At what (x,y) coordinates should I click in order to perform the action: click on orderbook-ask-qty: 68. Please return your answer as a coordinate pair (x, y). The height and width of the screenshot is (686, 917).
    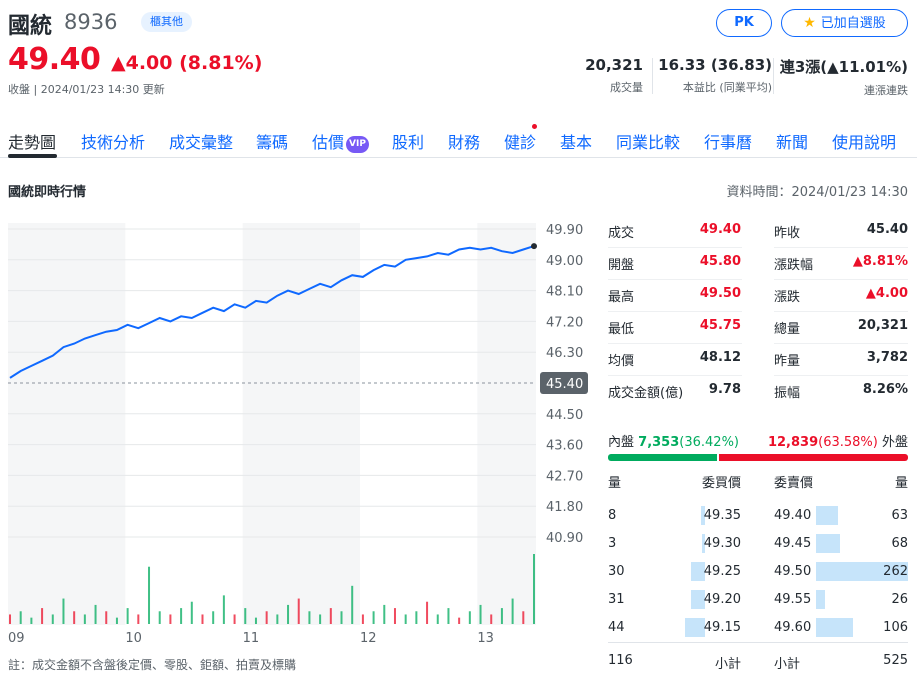
    Looking at the image, I should click on (899, 543).